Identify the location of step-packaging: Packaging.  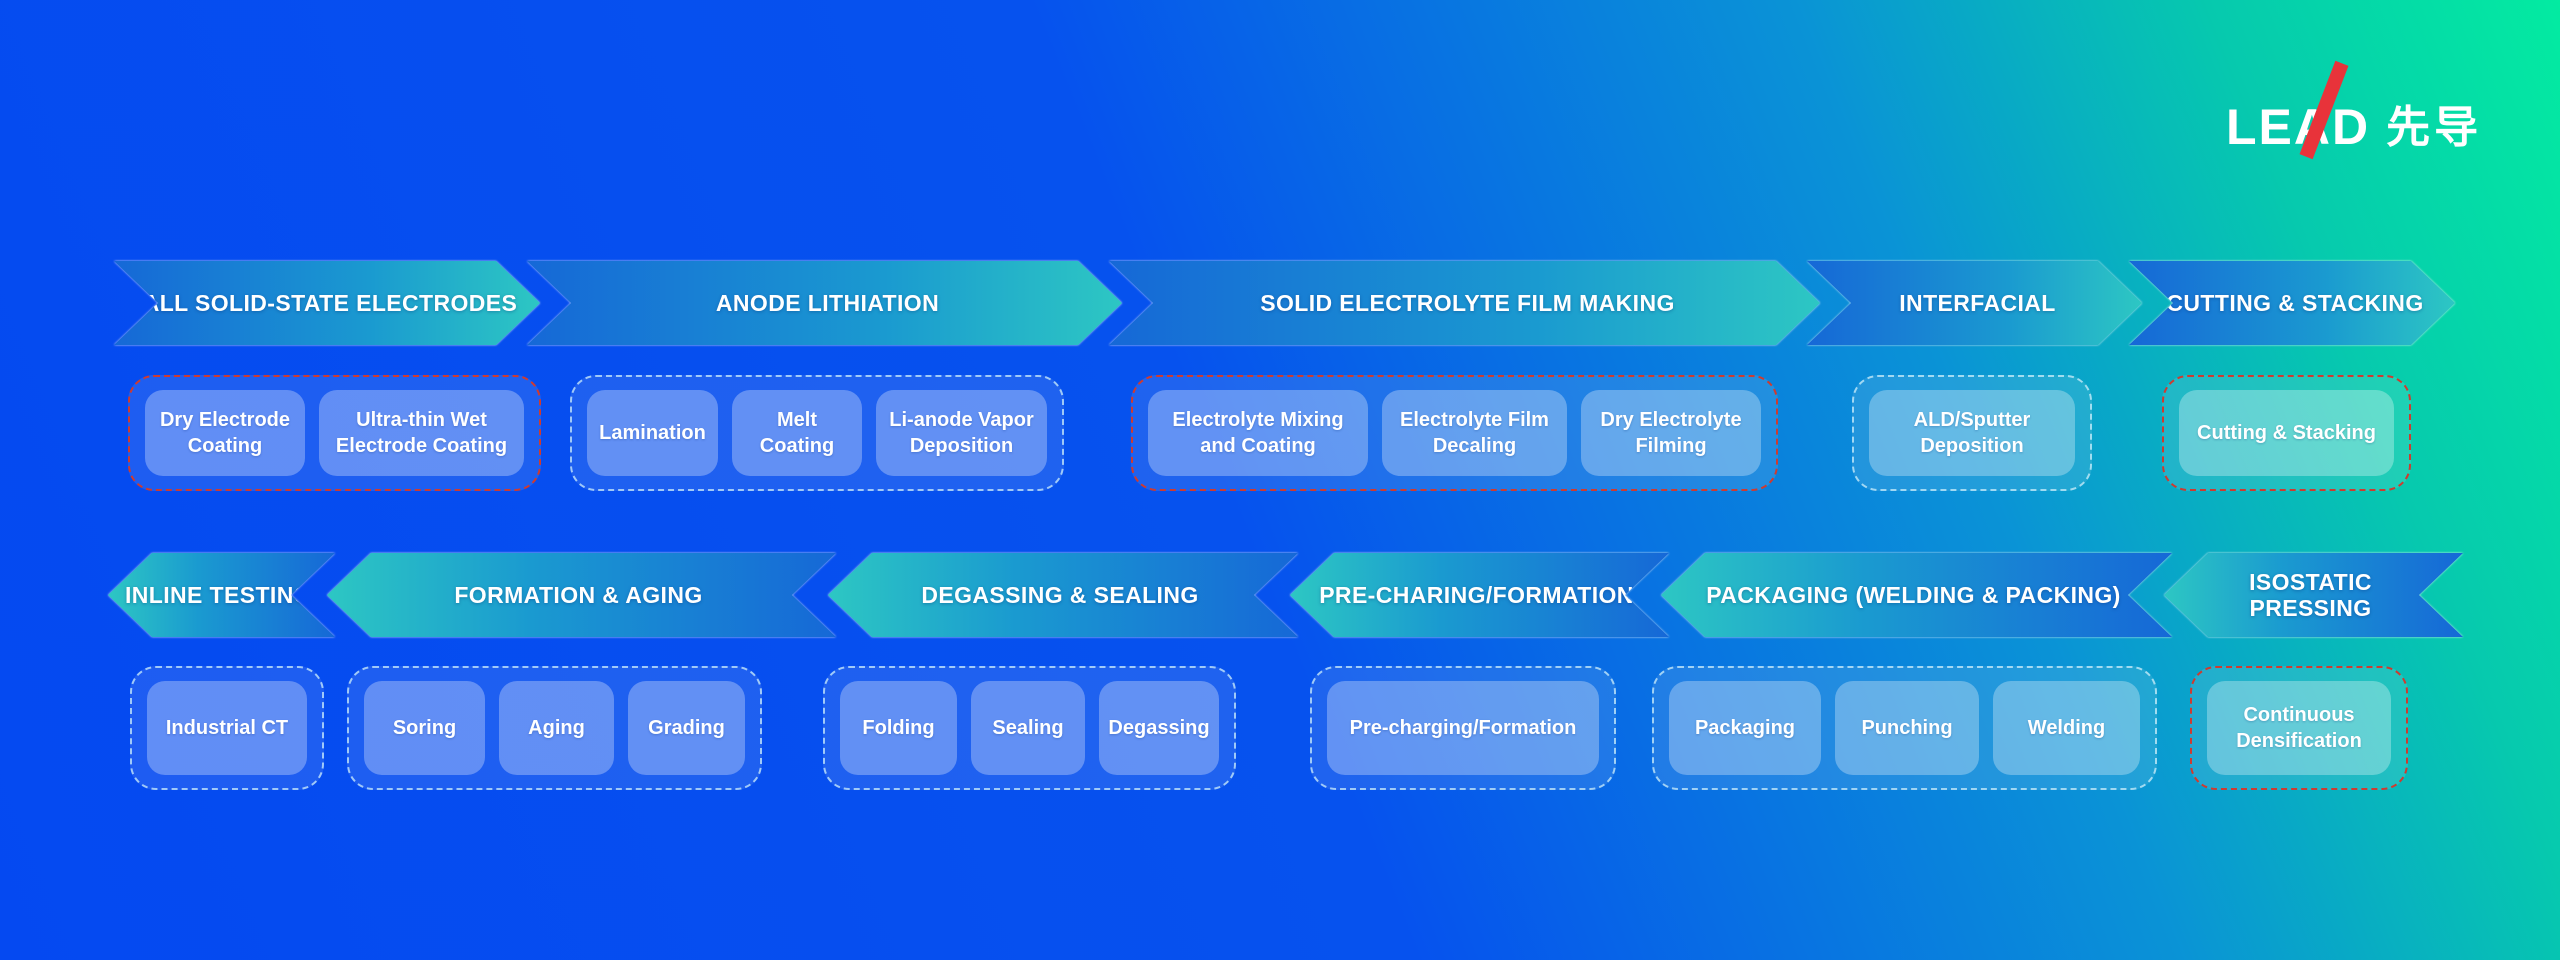
(1745, 728).